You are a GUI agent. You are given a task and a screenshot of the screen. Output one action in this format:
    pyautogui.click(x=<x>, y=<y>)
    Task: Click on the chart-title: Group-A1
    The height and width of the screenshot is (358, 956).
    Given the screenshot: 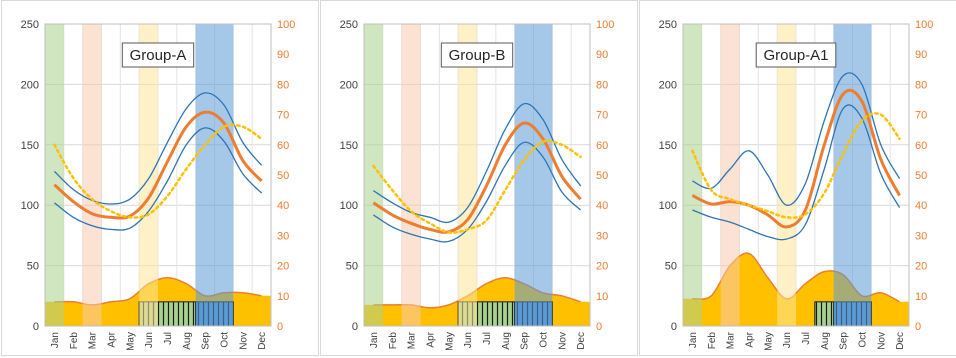 What is the action you would take?
    pyautogui.click(x=795, y=55)
    